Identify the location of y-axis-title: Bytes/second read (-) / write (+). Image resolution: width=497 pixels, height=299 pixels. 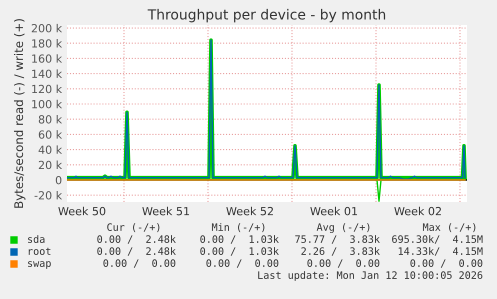
(20, 113).